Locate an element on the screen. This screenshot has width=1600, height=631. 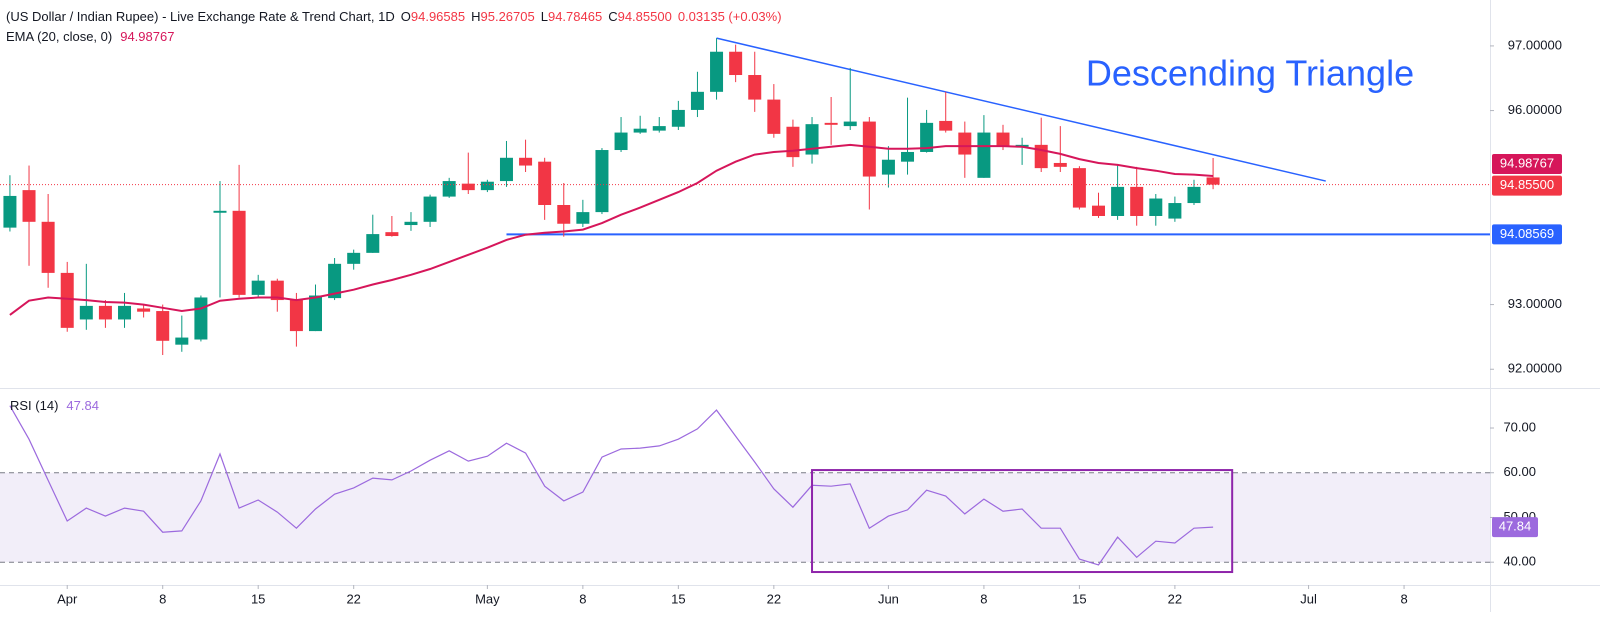
rsi-label: 47.84 is located at coordinates (1515, 526).